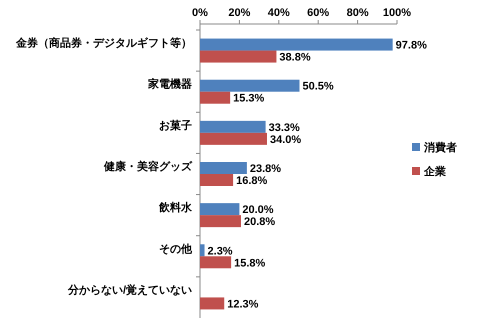 The width and height of the screenshot is (500, 327). What do you see at coordinates (397, 13) in the screenshot?
I see `x-tick-label: 100%` at bounding box center [397, 13].